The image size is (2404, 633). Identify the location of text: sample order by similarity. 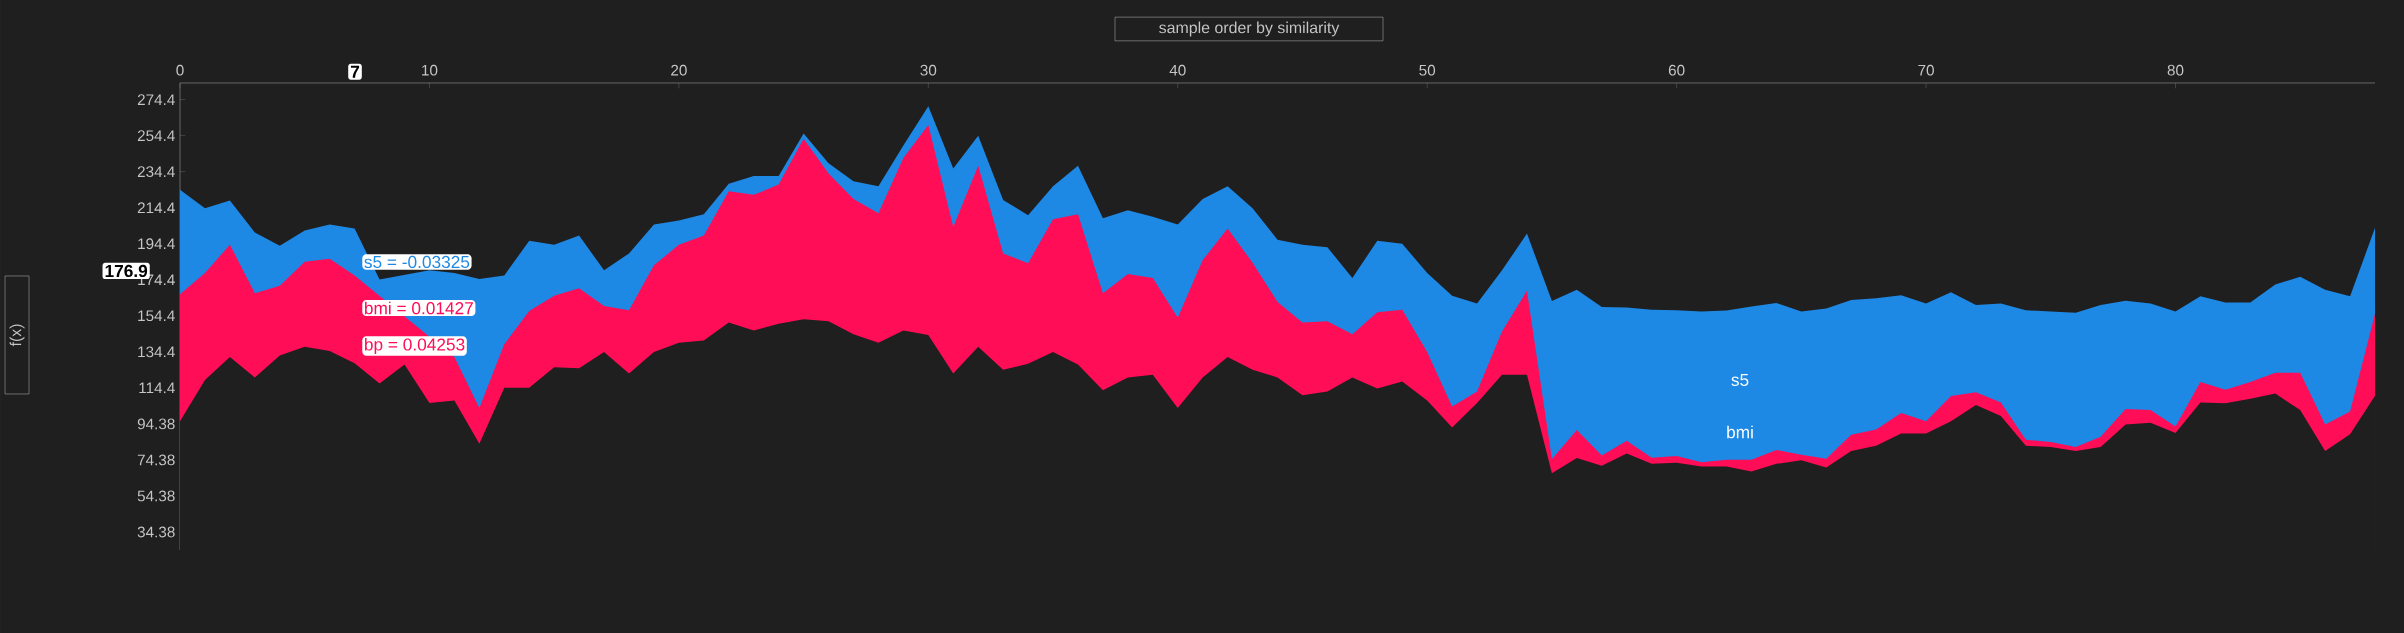
(1249, 29).